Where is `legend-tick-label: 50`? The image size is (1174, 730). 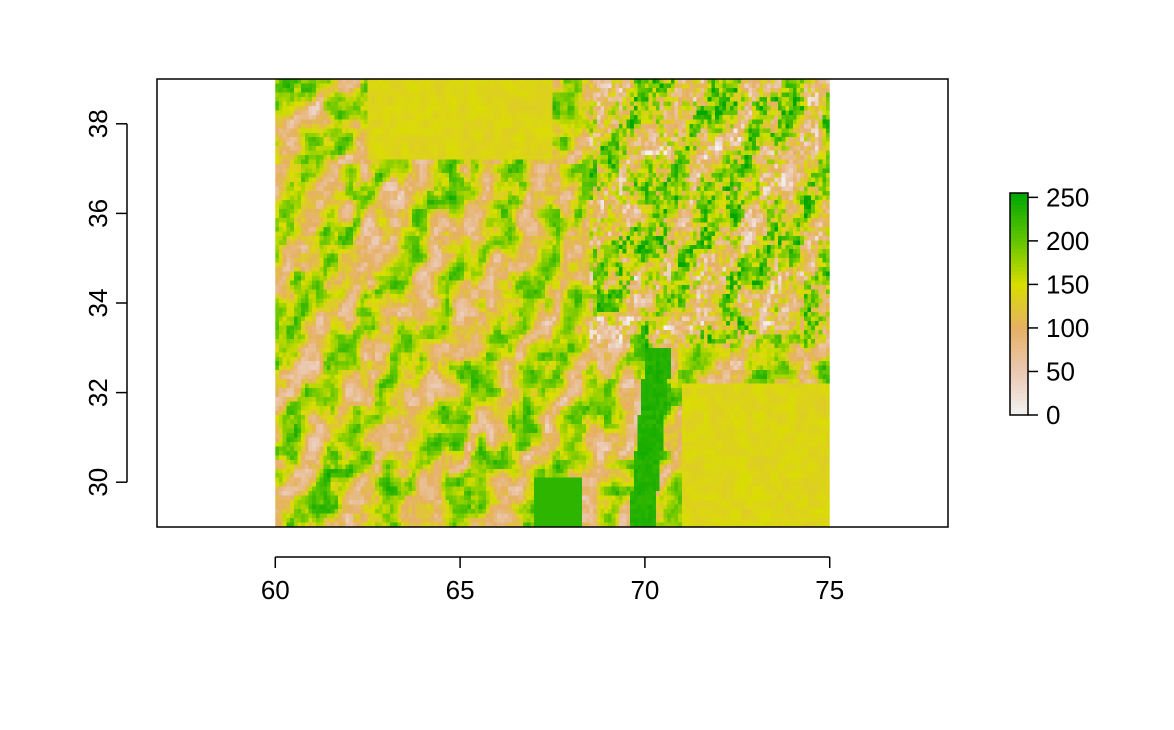
legend-tick-label: 50 is located at coordinates (1060, 371).